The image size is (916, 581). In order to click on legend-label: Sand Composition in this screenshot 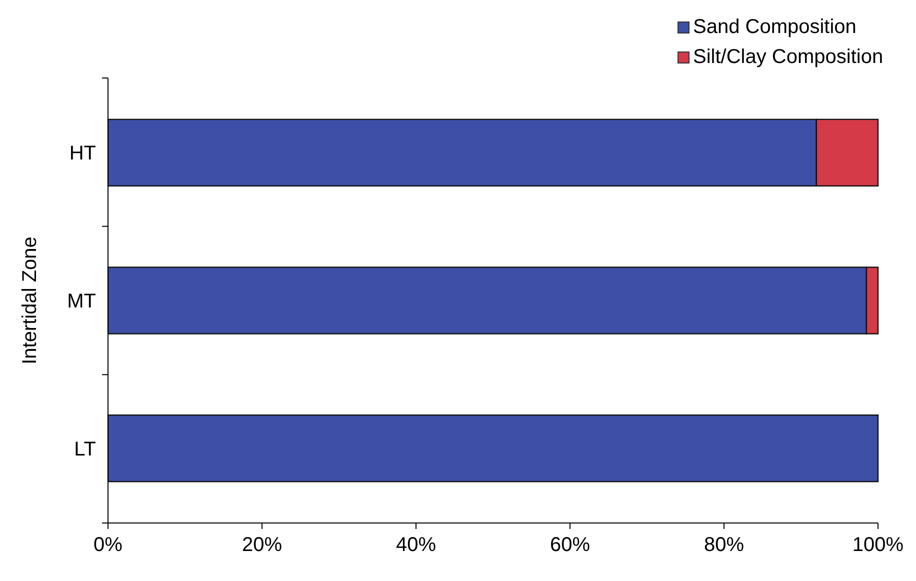, I will do `click(774, 27)`.